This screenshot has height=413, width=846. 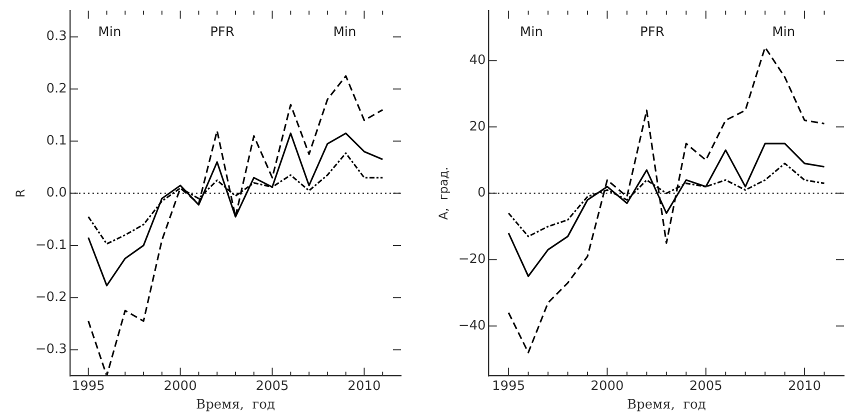 What do you see at coordinates (51, 297) in the screenshot?
I see `y-tick-label: −0.2` at bounding box center [51, 297].